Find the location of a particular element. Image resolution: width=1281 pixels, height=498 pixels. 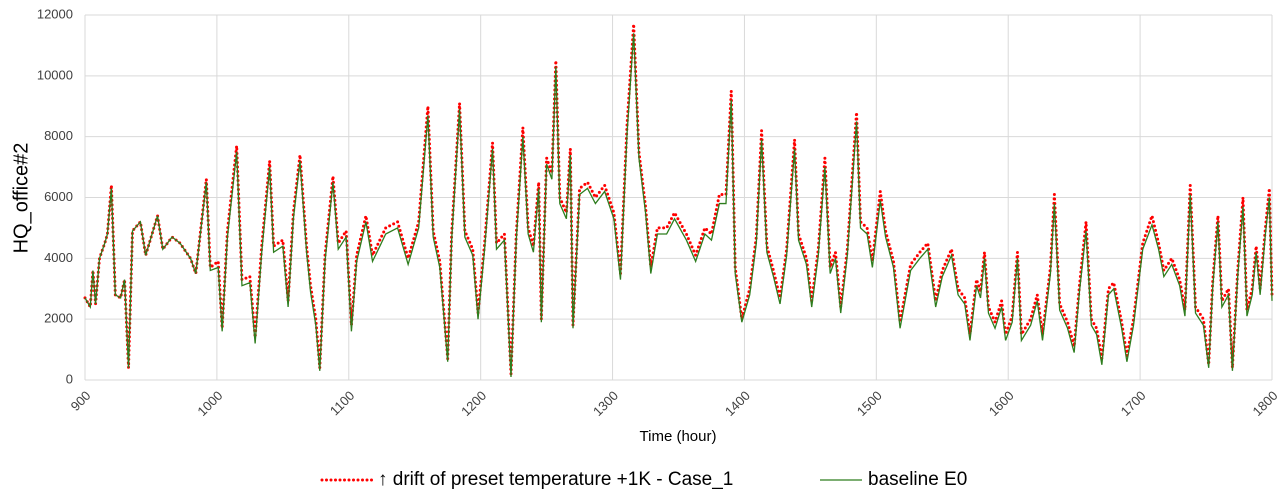

x-tick-label: 1100 is located at coordinates (342, 403).